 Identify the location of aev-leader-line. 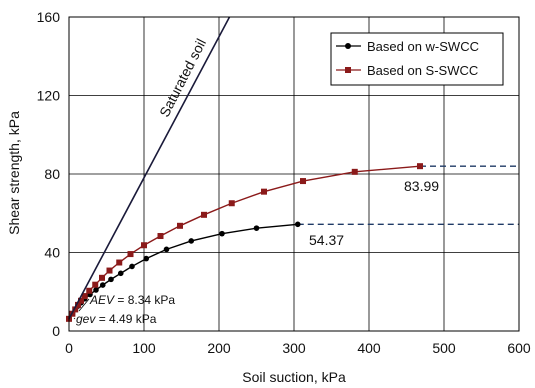
(84, 305).